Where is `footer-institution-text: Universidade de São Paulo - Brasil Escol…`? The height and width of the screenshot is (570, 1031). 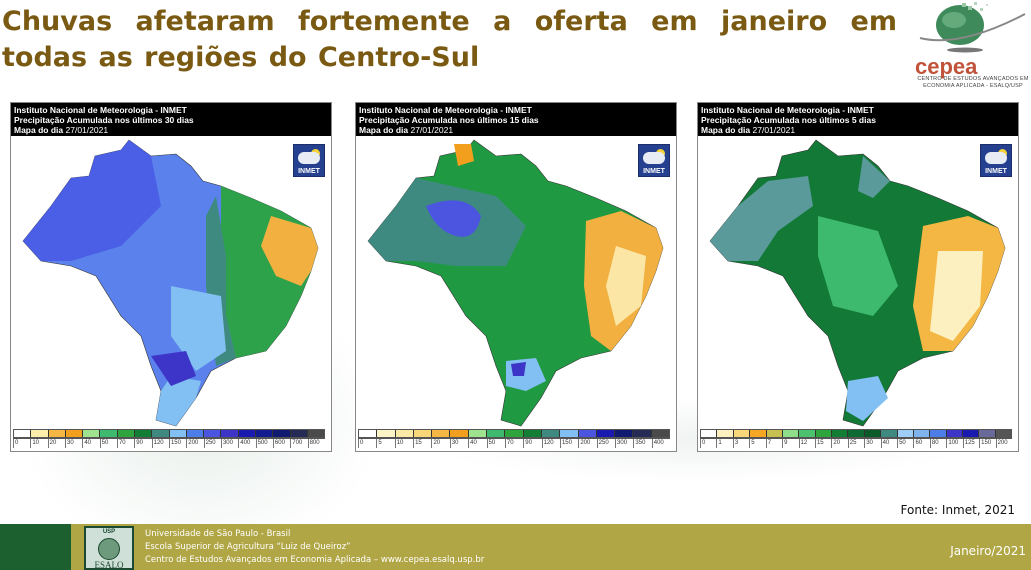 footer-institution-text: Universidade de São Paulo - Brasil Escol… is located at coordinates (314, 547).